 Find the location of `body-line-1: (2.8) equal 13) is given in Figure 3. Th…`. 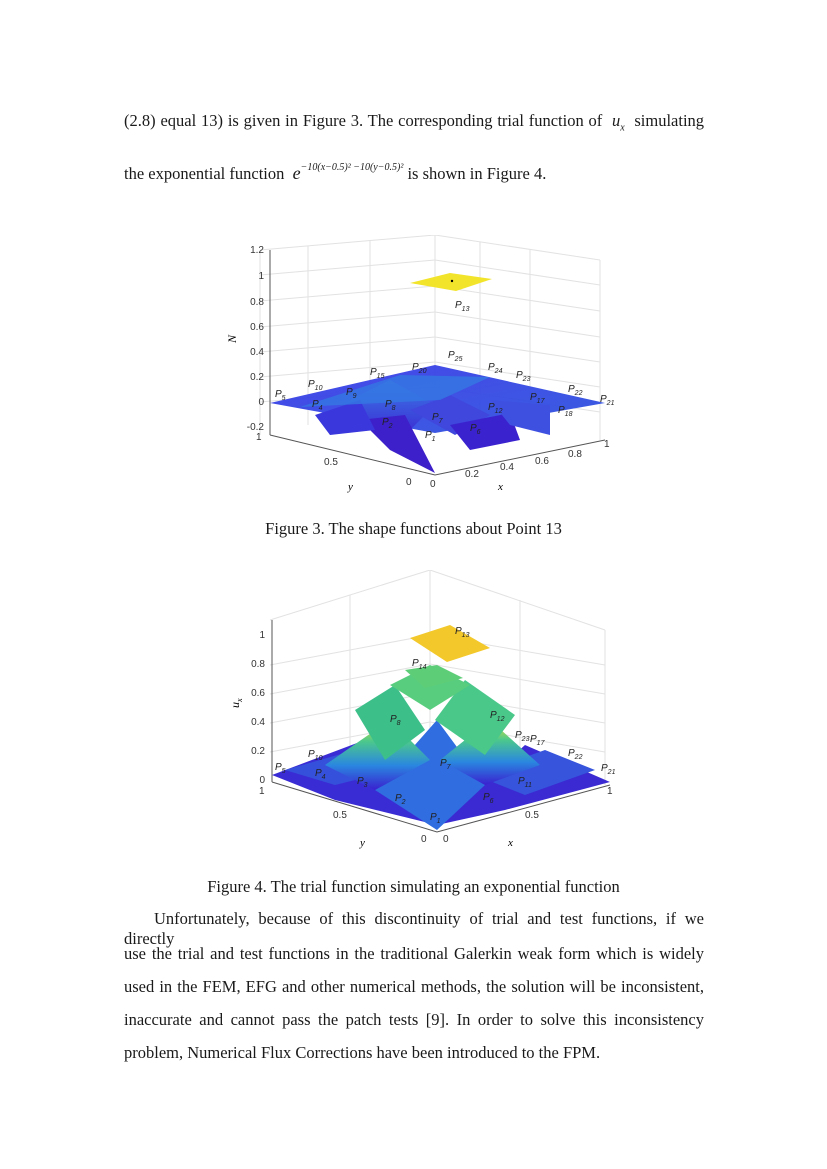

body-line-1: (2.8) equal 13) is given in Figure 3. Th… is located at coordinates (414, 124).